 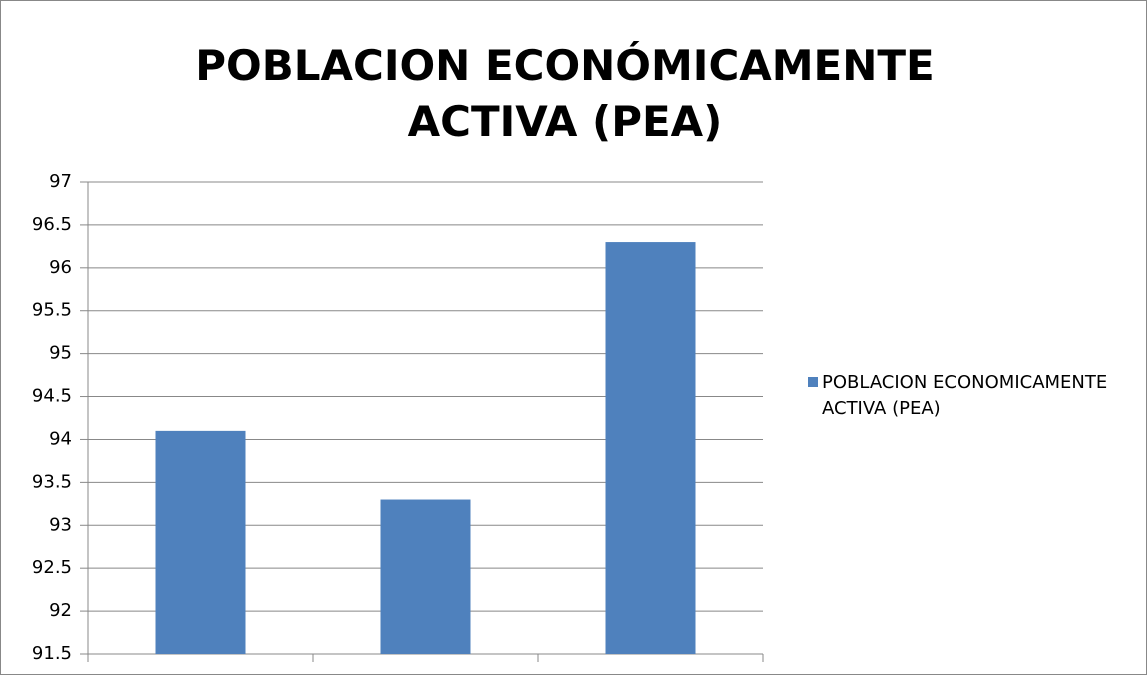 I want to click on y-tick-label: 95, so click(x=60, y=353).